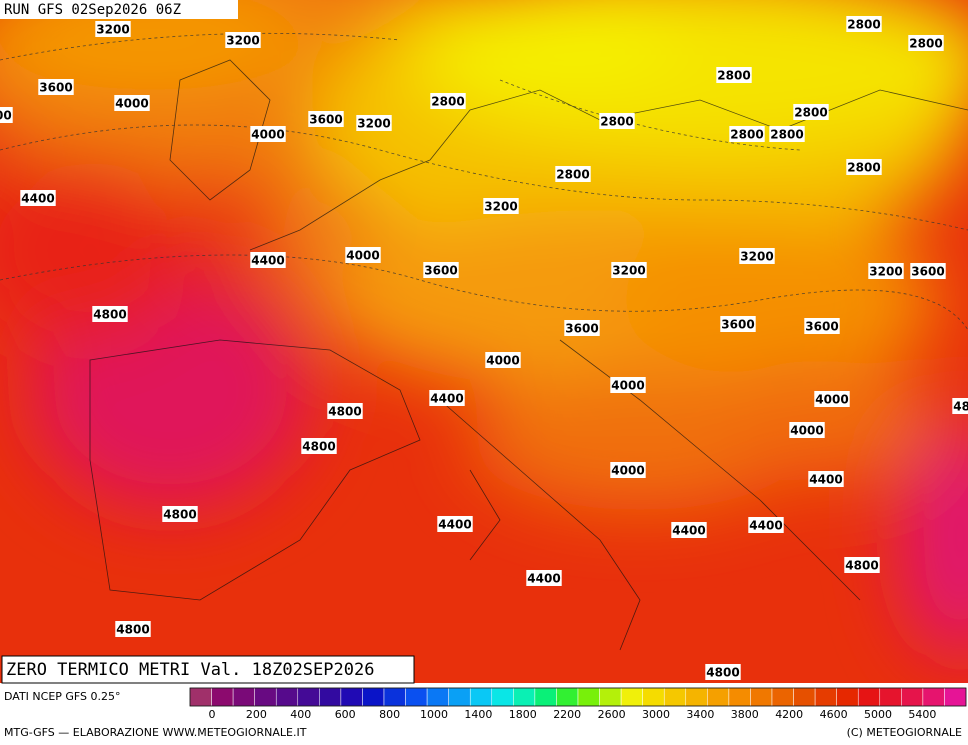 This screenshot has height=745, width=968. I want to click on scale-tick-label: 3400, so click(700, 714).